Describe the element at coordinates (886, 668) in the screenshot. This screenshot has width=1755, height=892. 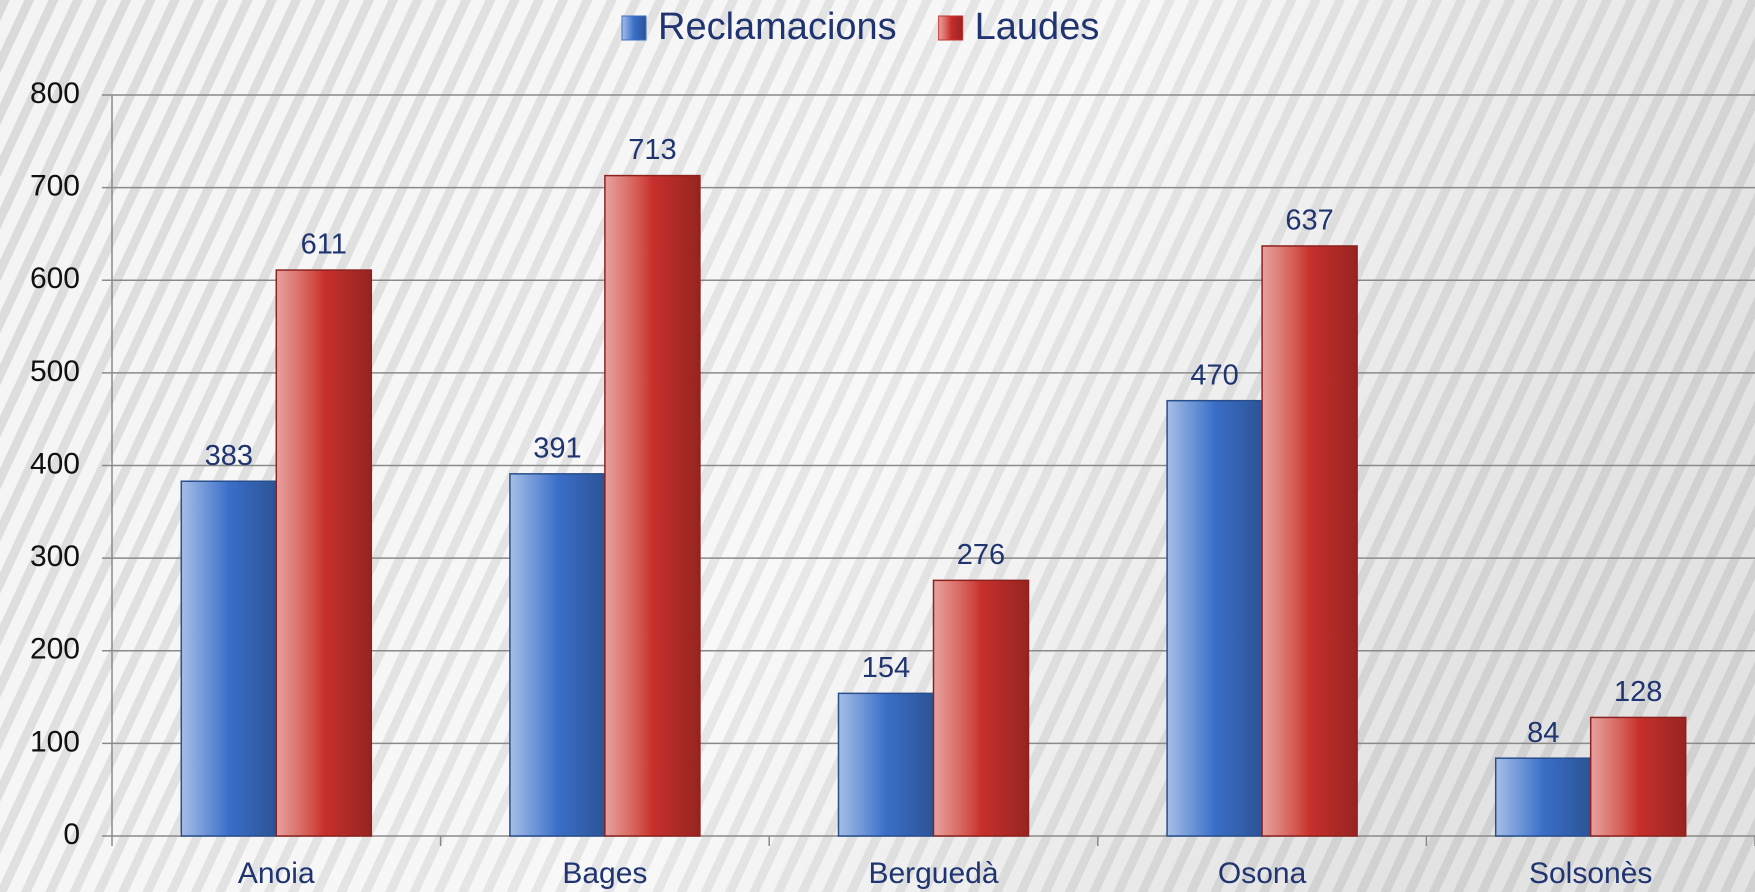
I see `data-label: 154` at that location.